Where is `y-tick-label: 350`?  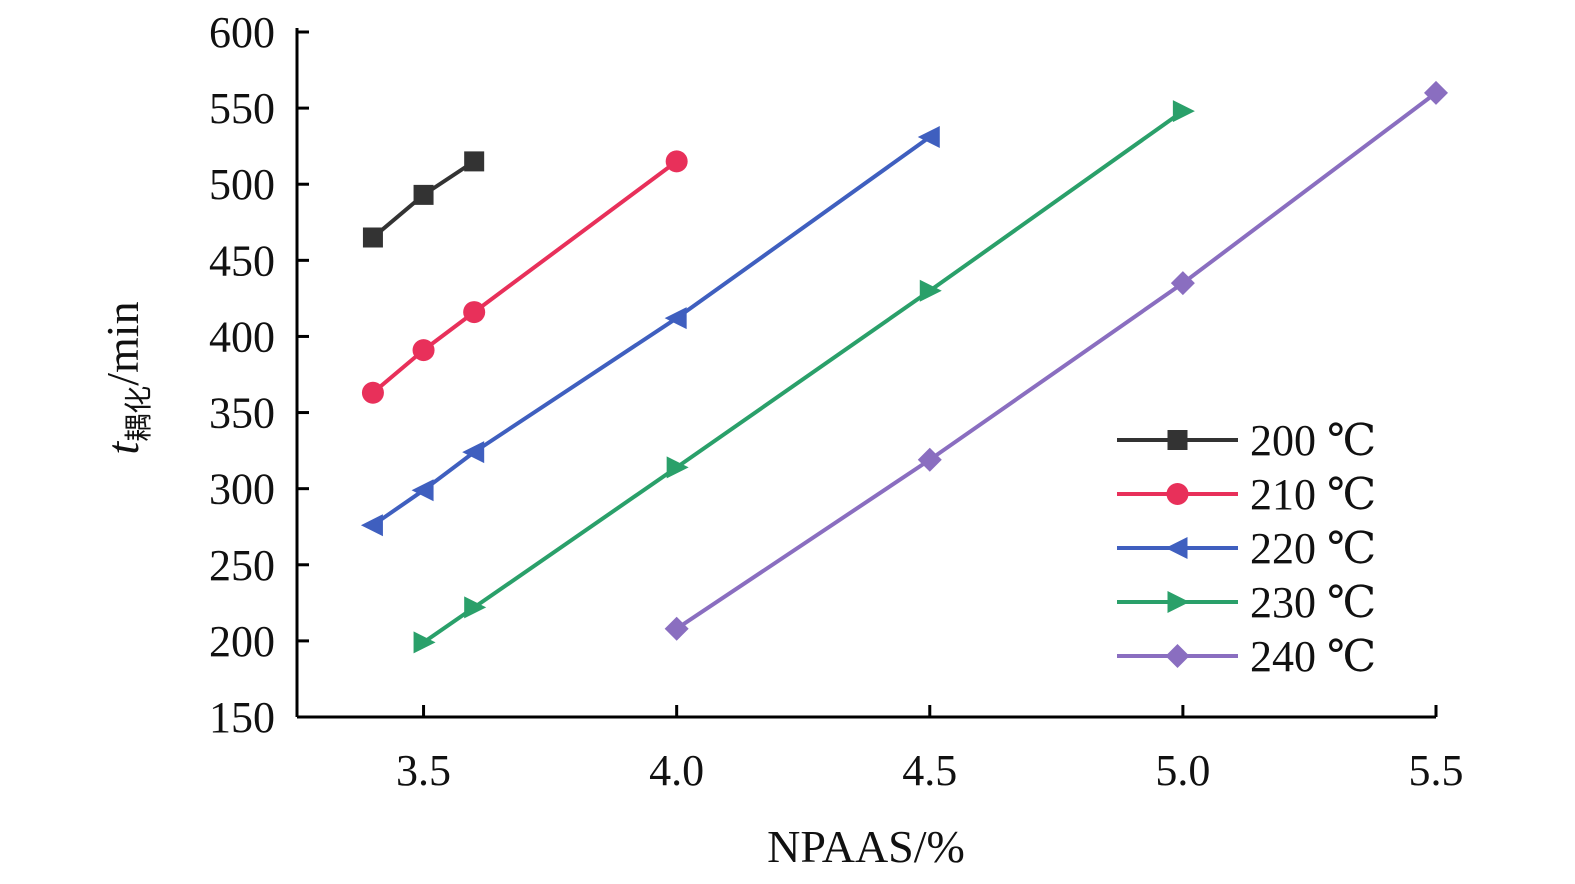
y-tick-label: 350 is located at coordinates (242, 413).